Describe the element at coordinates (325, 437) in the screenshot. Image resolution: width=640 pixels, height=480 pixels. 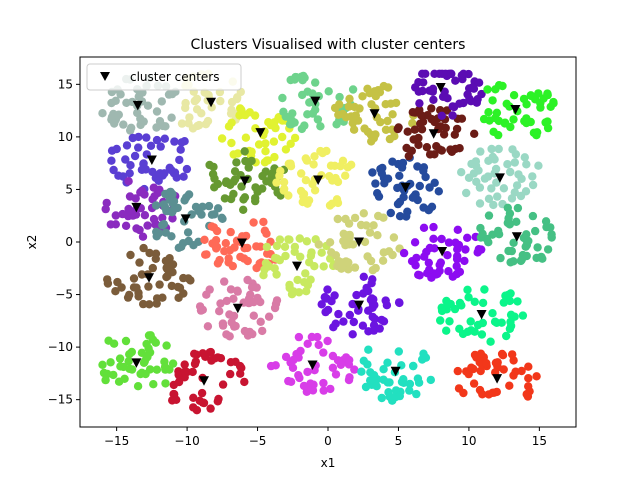
I see `x-axis-ticks: −15 −10 −5 0 5 10 15` at that location.